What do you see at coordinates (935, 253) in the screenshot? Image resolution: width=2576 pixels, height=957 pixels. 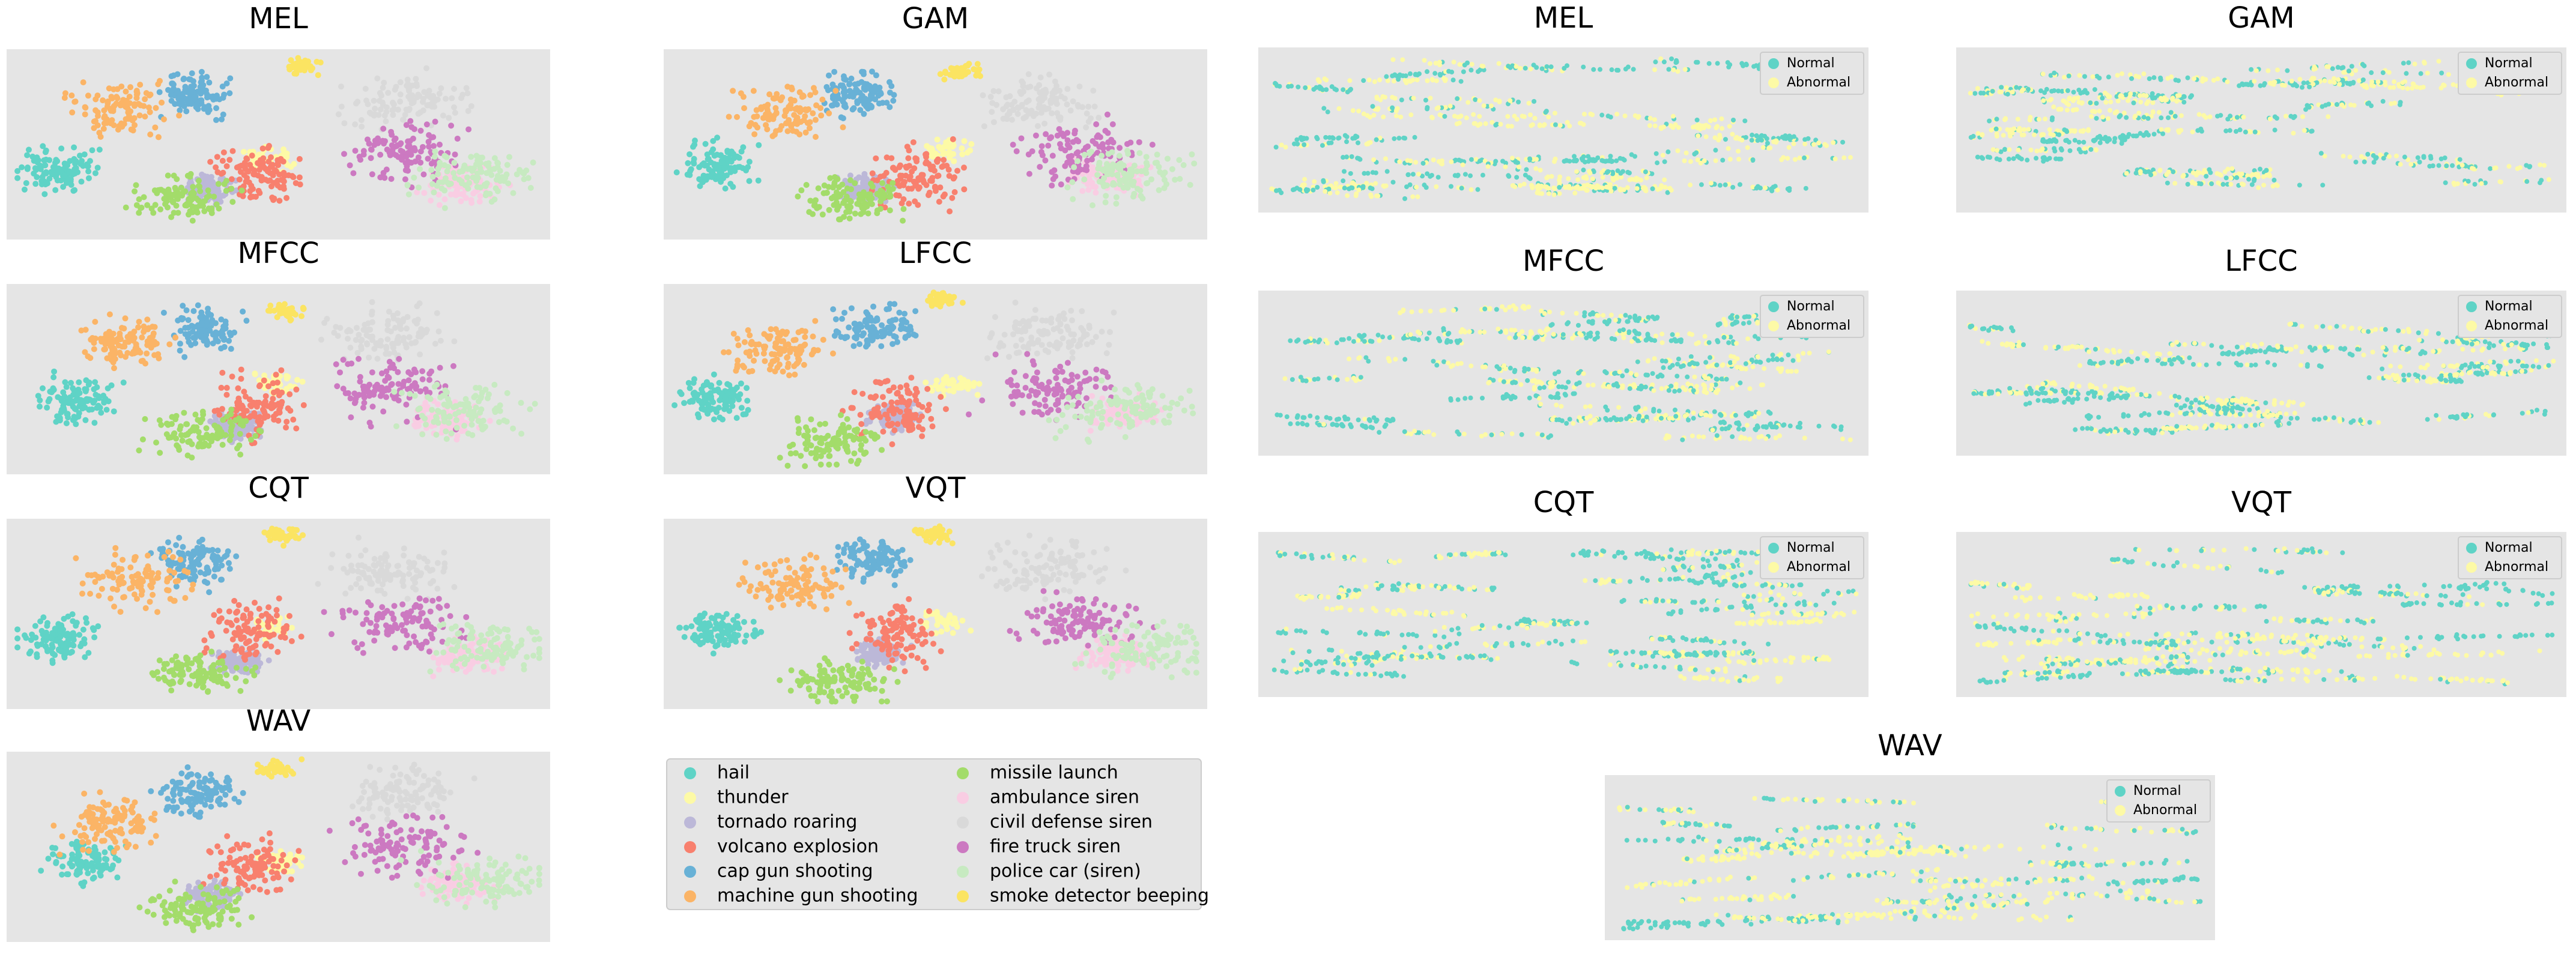 I see `panel-title: LFCC` at bounding box center [935, 253].